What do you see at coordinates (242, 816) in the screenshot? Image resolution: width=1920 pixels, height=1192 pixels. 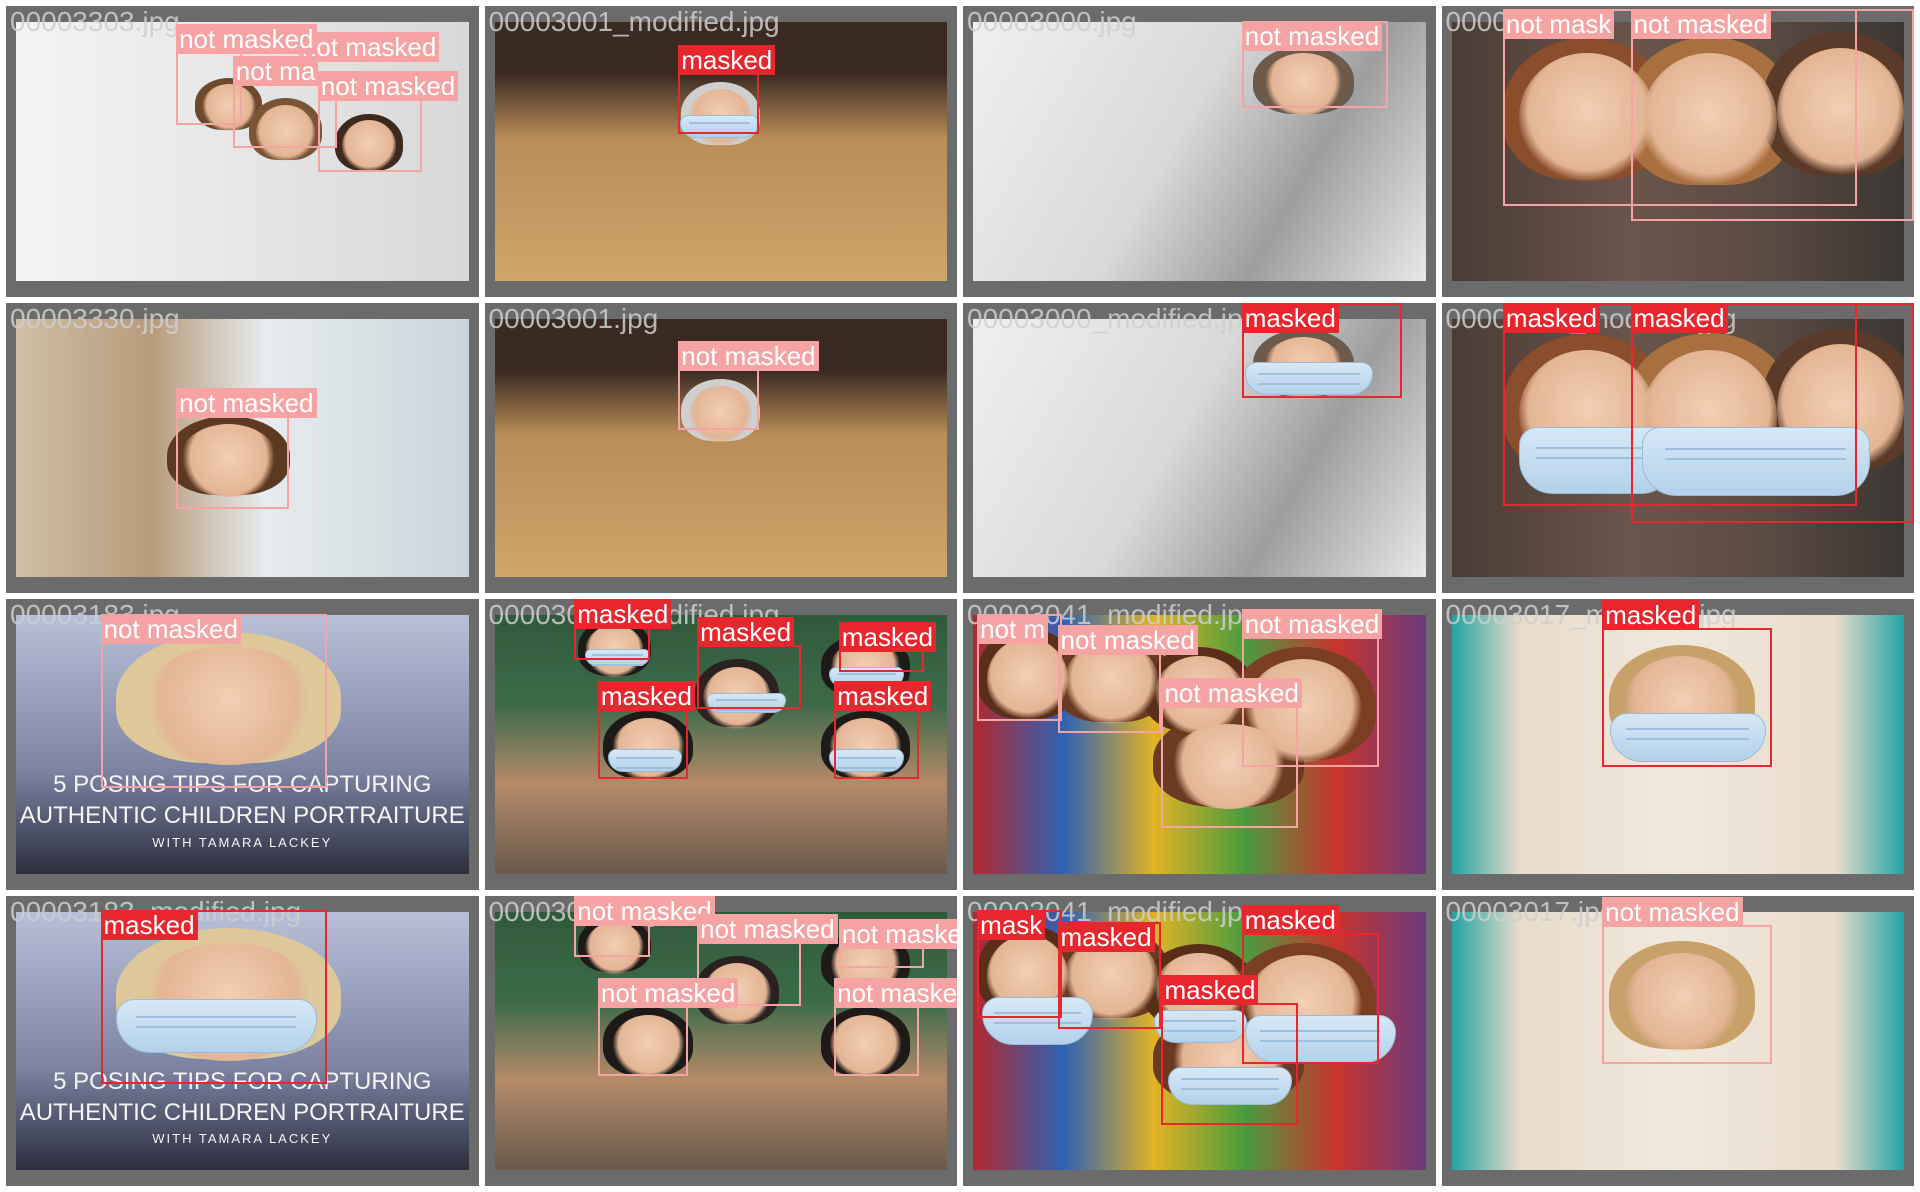 I see `photo-caption-text: AUTHENTIC CHILDREN PORTRAITURE` at bounding box center [242, 816].